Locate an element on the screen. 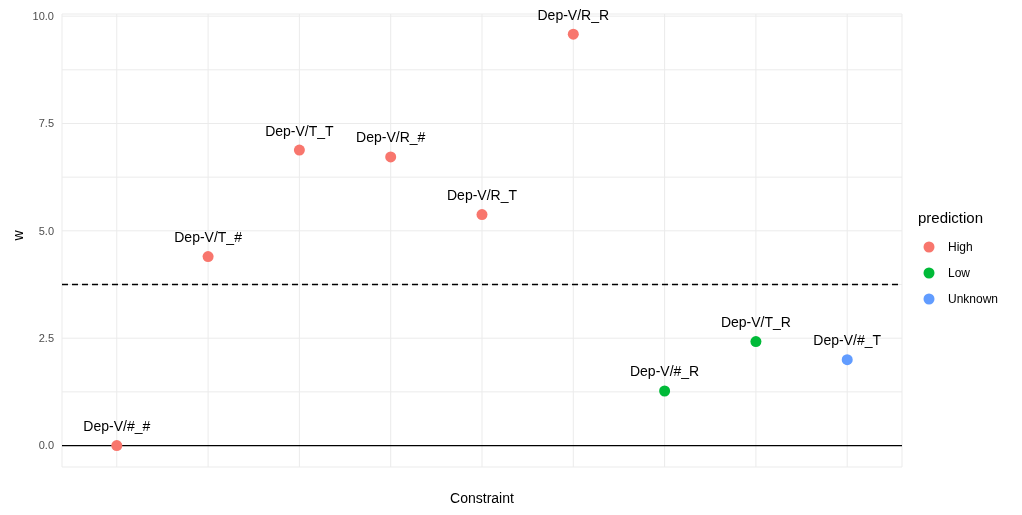 The width and height of the screenshot is (1022, 515). legend-title: prediction is located at coordinates (951, 217).